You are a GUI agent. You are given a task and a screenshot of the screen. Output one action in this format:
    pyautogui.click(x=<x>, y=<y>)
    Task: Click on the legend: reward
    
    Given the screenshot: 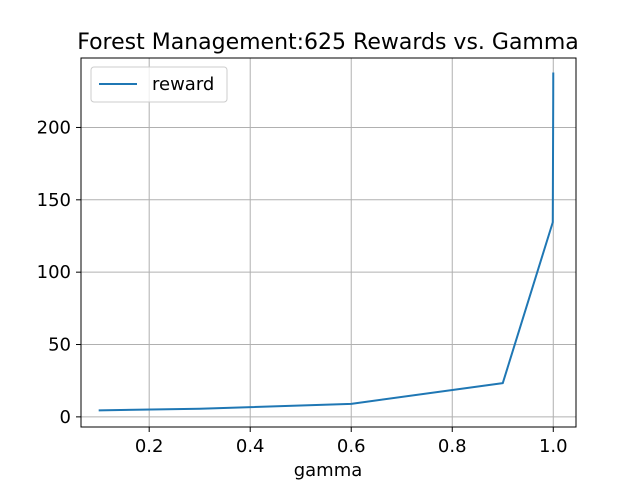 What is the action you would take?
    pyautogui.click(x=159, y=84)
    